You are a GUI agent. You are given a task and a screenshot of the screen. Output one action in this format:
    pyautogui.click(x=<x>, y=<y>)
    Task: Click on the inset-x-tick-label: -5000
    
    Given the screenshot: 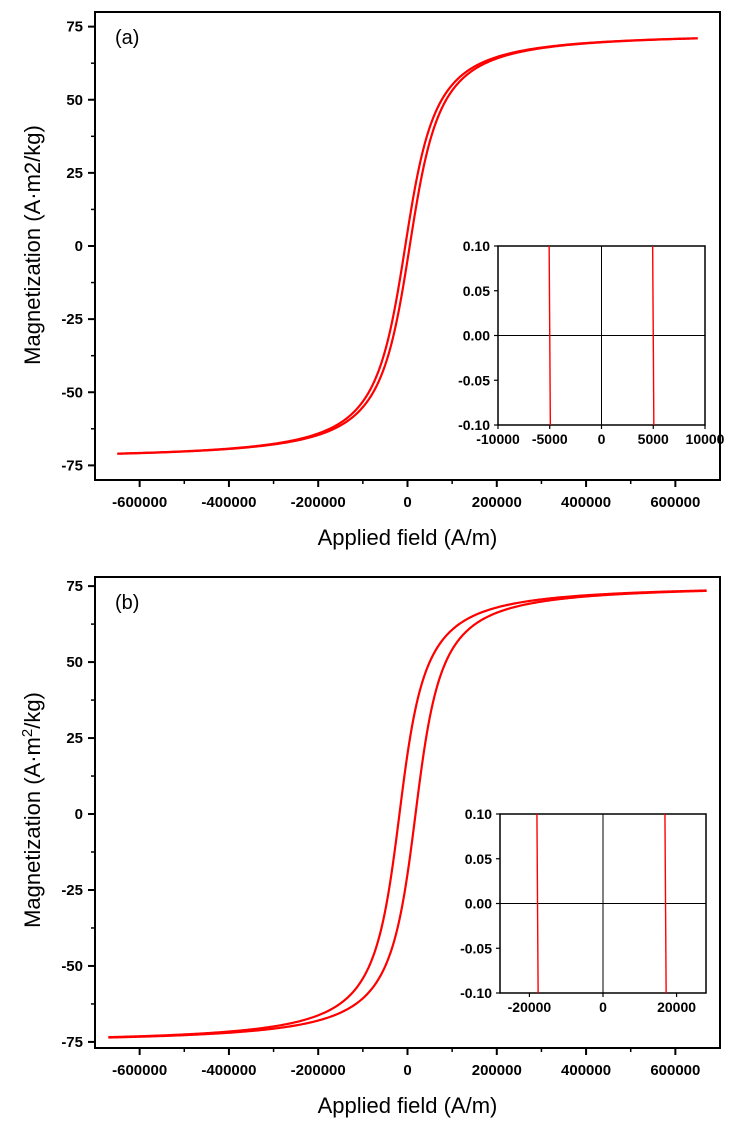 What is the action you would take?
    pyautogui.click(x=550, y=439)
    